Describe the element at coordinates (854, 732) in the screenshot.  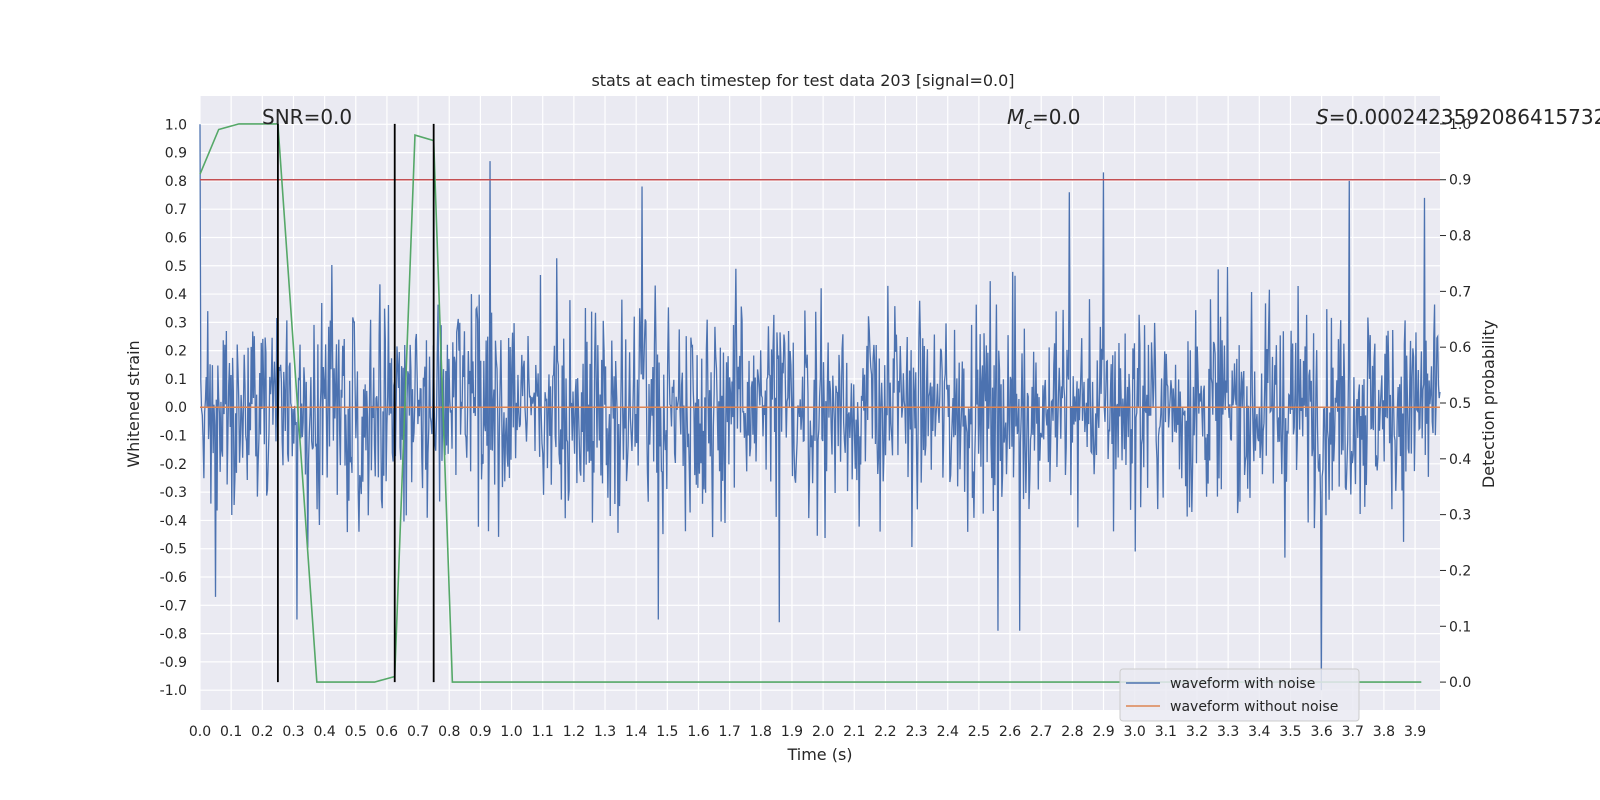
I see `x-tick-label: 2.1` at that location.